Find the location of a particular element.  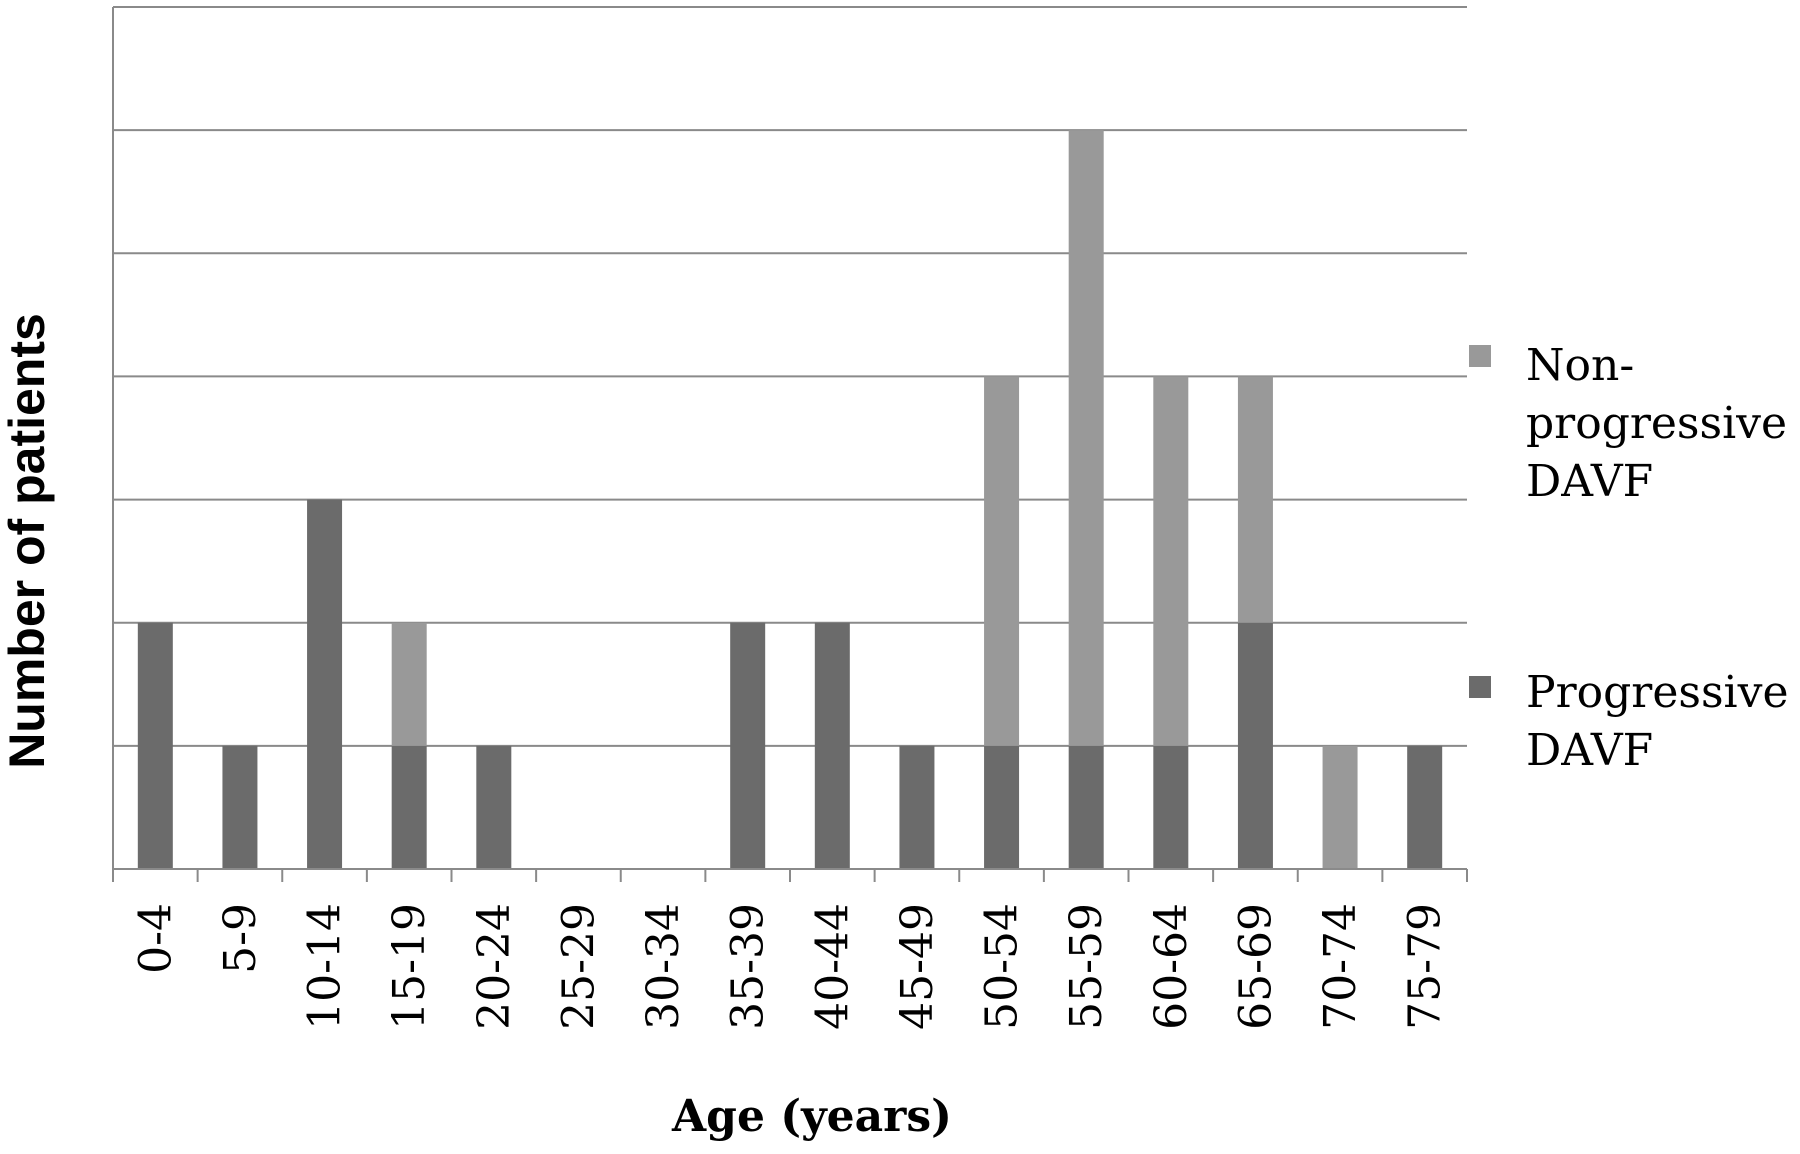

x-tick-label: 30-34 is located at coordinates (663, 966).